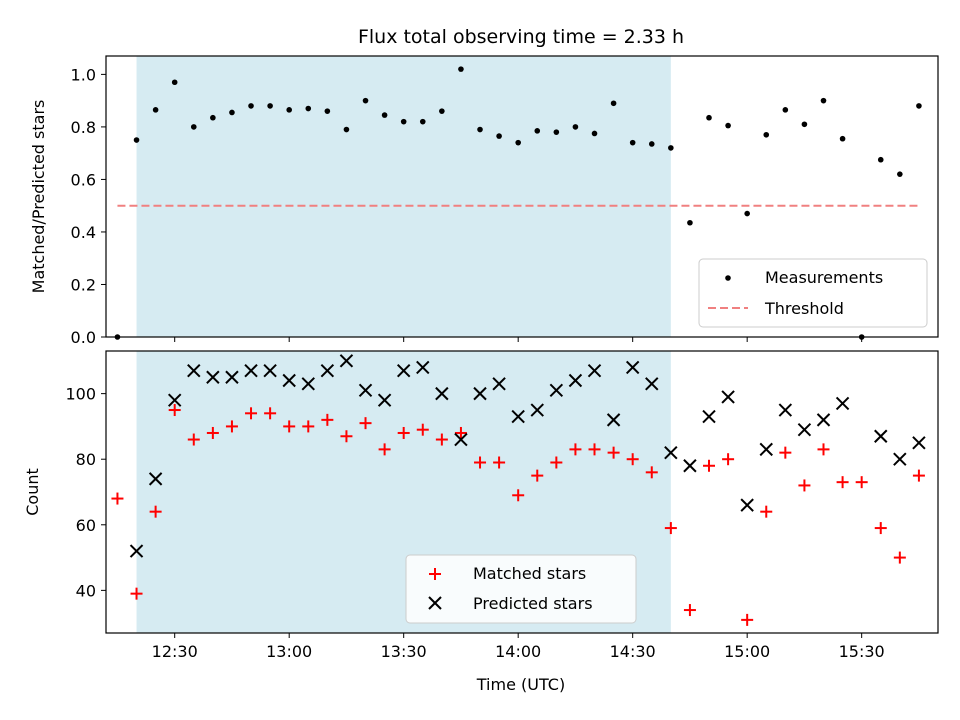  What do you see at coordinates (289, 651) in the screenshot?
I see `x-tick-label: 13:00` at bounding box center [289, 651].